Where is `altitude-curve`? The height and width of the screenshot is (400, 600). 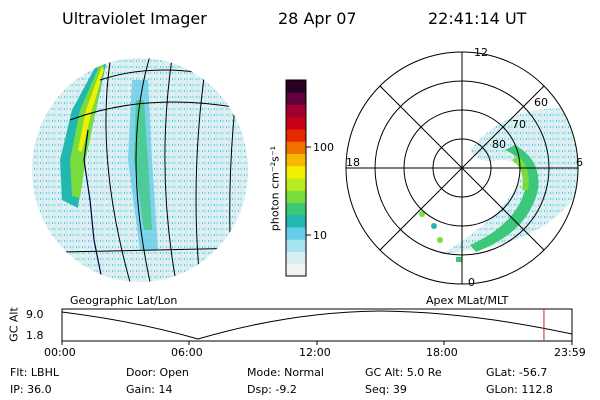
altitude-curve is located at coordinates (317, 325).